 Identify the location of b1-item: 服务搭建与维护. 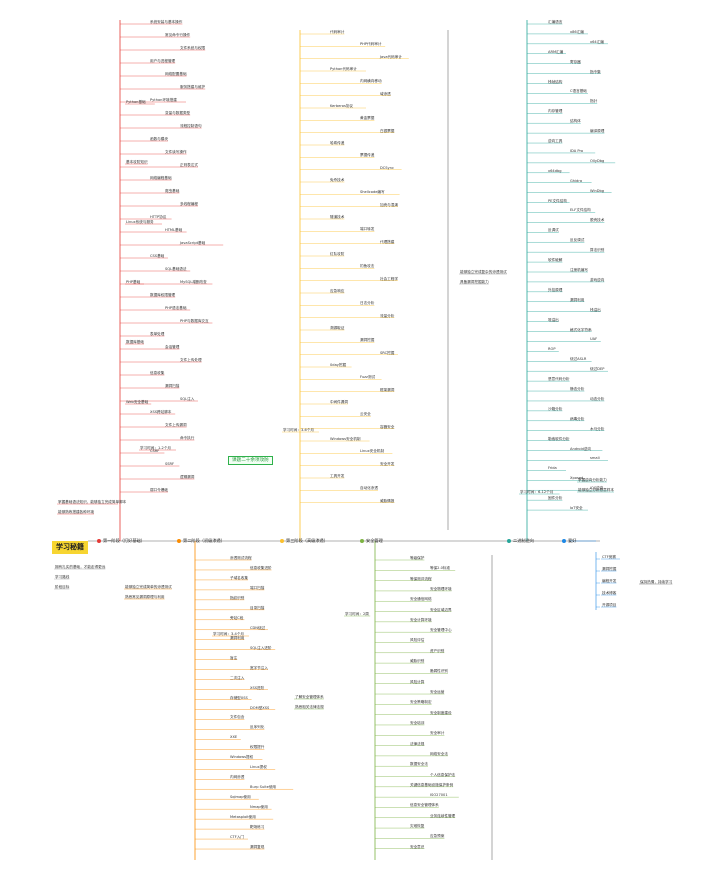
(193, 87).